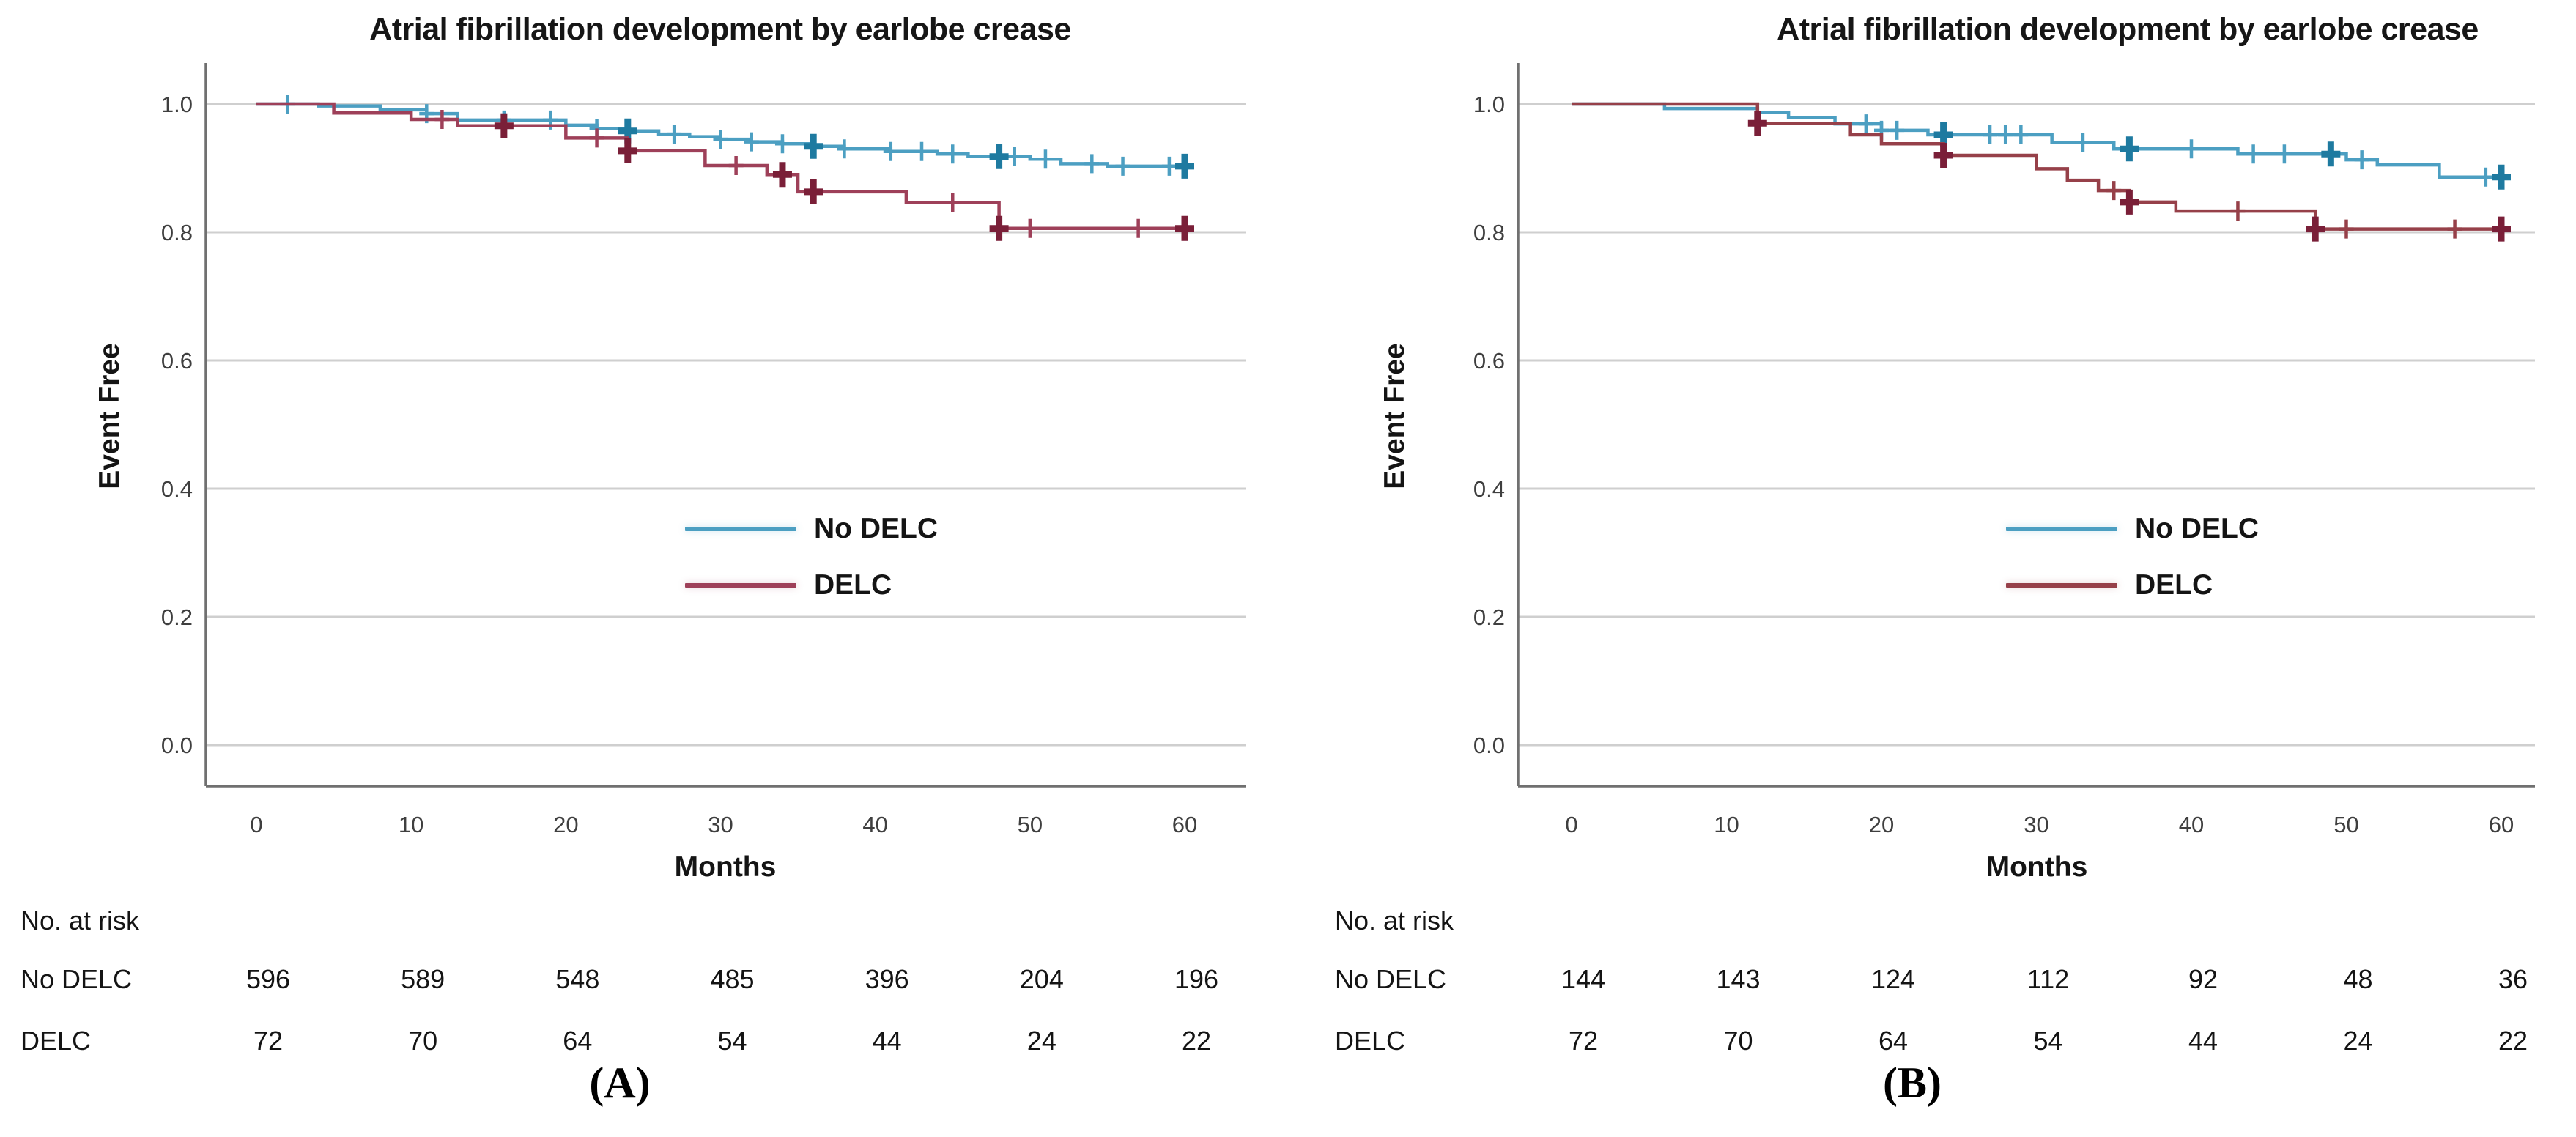 The image size is (2576, 1137). What do you see at coordinates (740, 585) in the screenshot?
I see `legend-line-delc` at bounding box center [740, 585].